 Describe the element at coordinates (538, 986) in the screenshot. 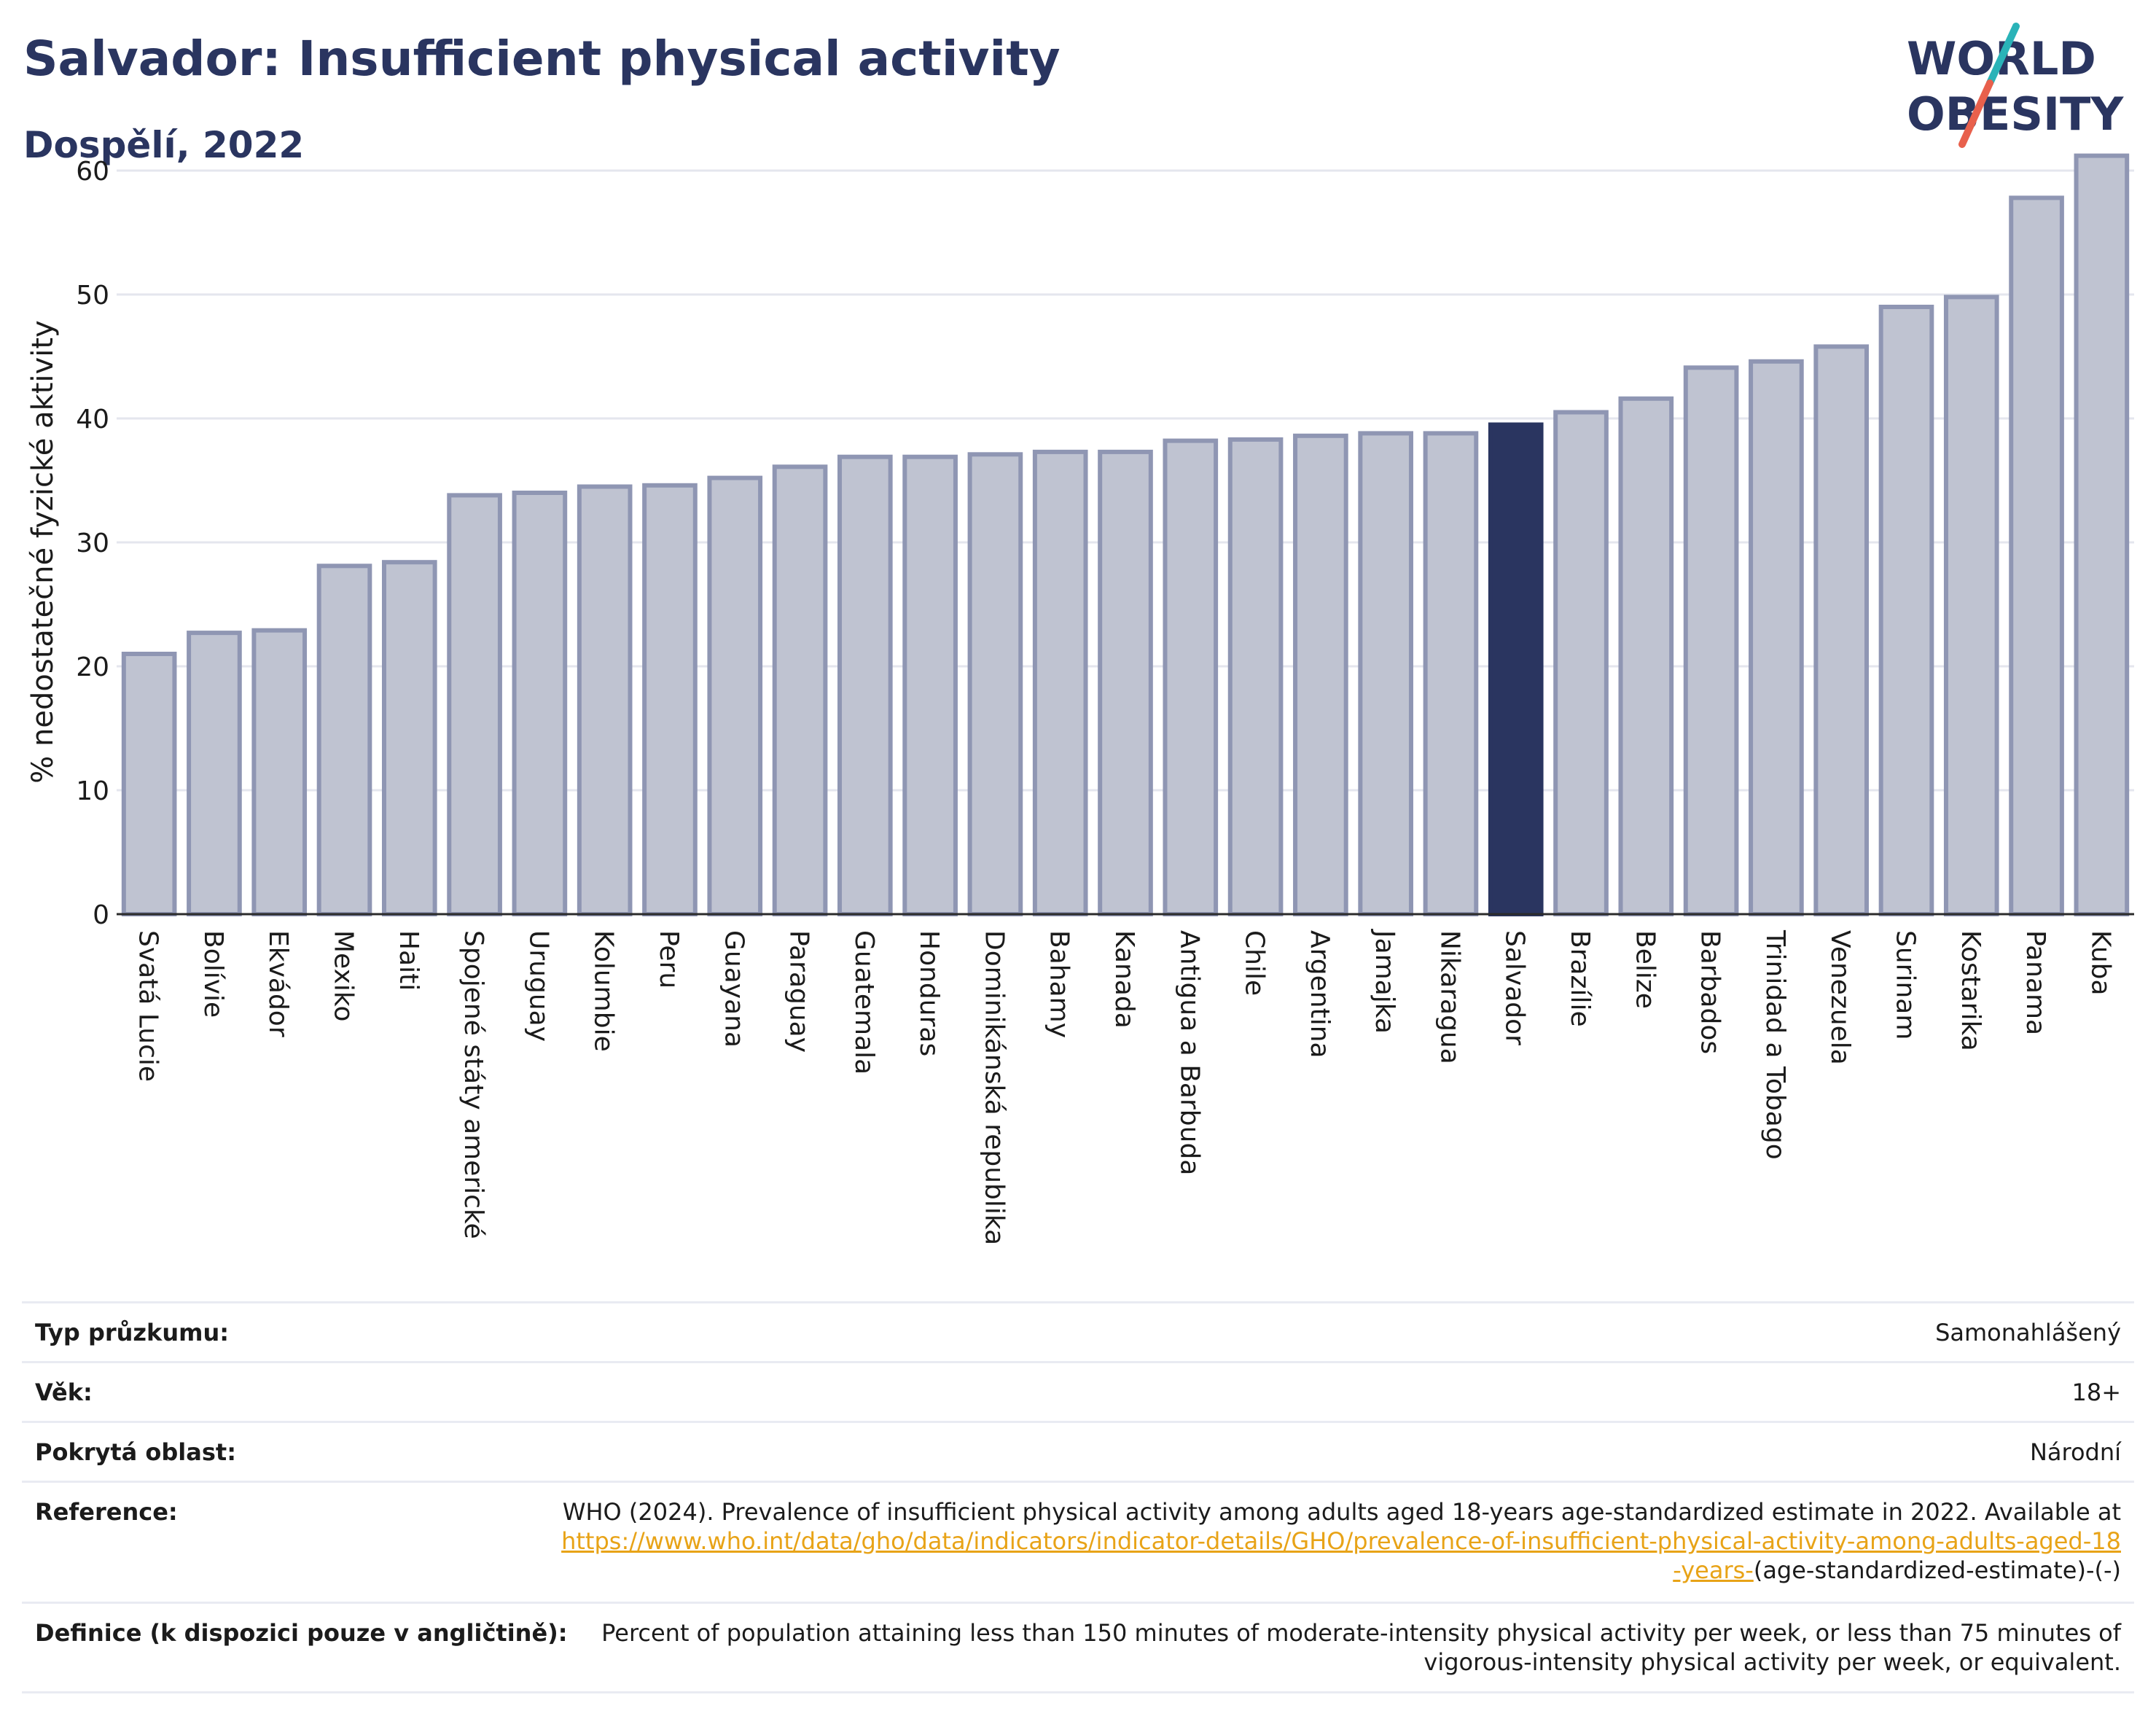

I see `x-tick-label: Uruguay` at that location.